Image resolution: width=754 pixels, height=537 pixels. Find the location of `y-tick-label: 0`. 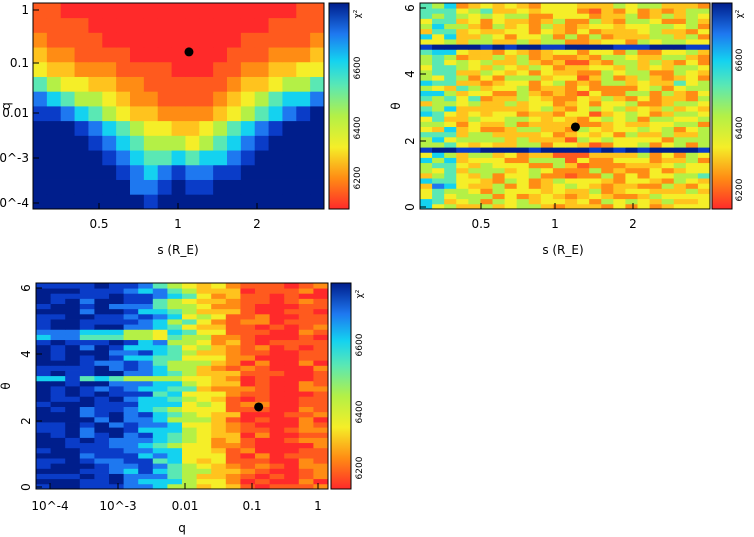

y-tick-label: 0 is located at coordinates (410, 207).